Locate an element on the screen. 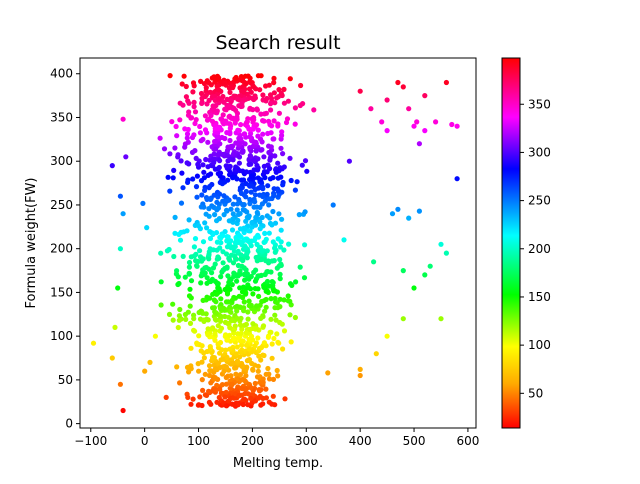 This screenshot has height=484, width=640. y-tick-label: 0 is located at coordinates (69, 424).